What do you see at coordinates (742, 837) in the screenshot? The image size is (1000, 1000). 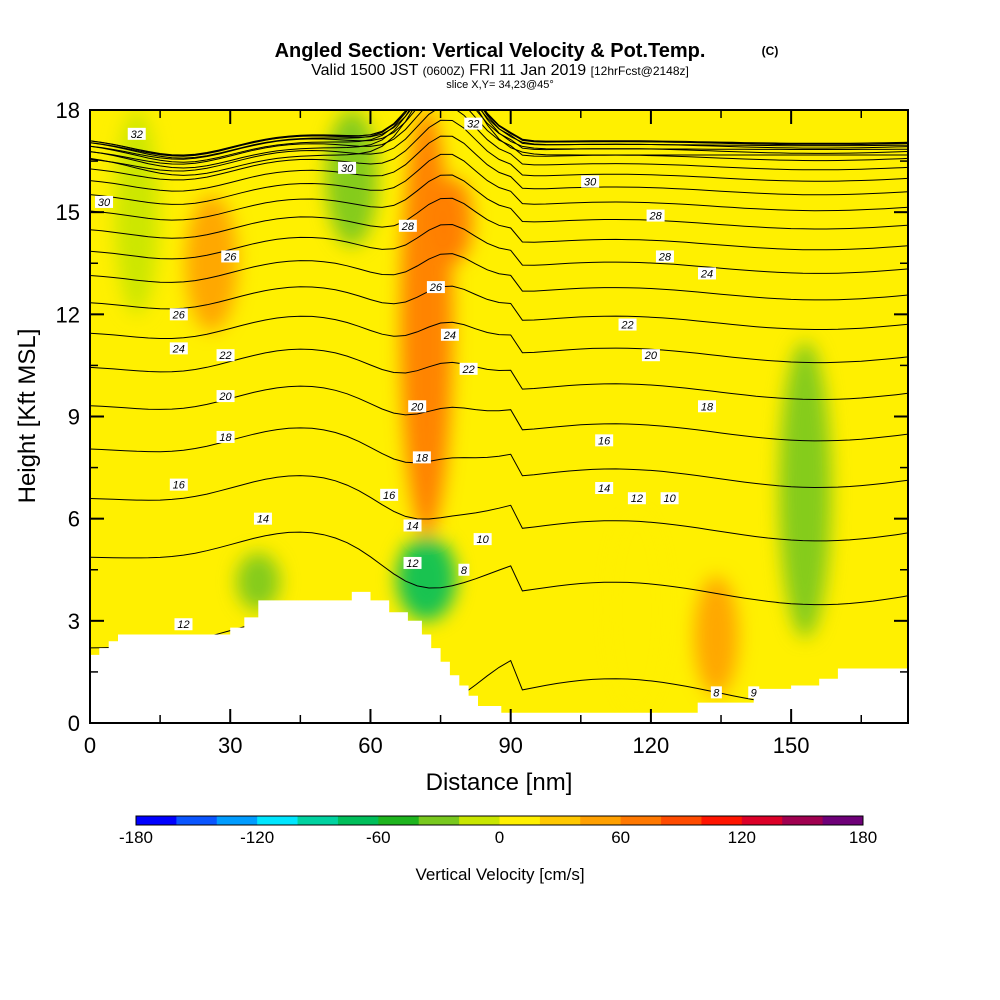 I see `colorbar-tick-label: 120` at bounding box center [742, 837].